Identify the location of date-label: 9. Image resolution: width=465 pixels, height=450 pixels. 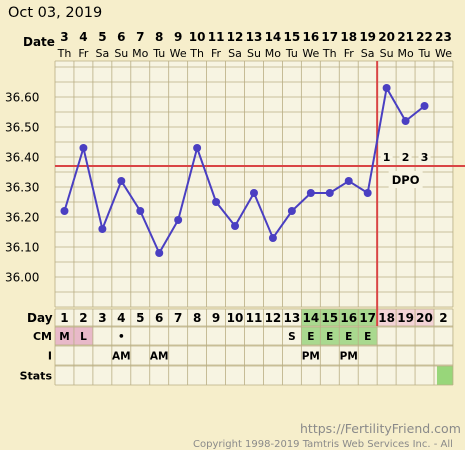
(178, 37).